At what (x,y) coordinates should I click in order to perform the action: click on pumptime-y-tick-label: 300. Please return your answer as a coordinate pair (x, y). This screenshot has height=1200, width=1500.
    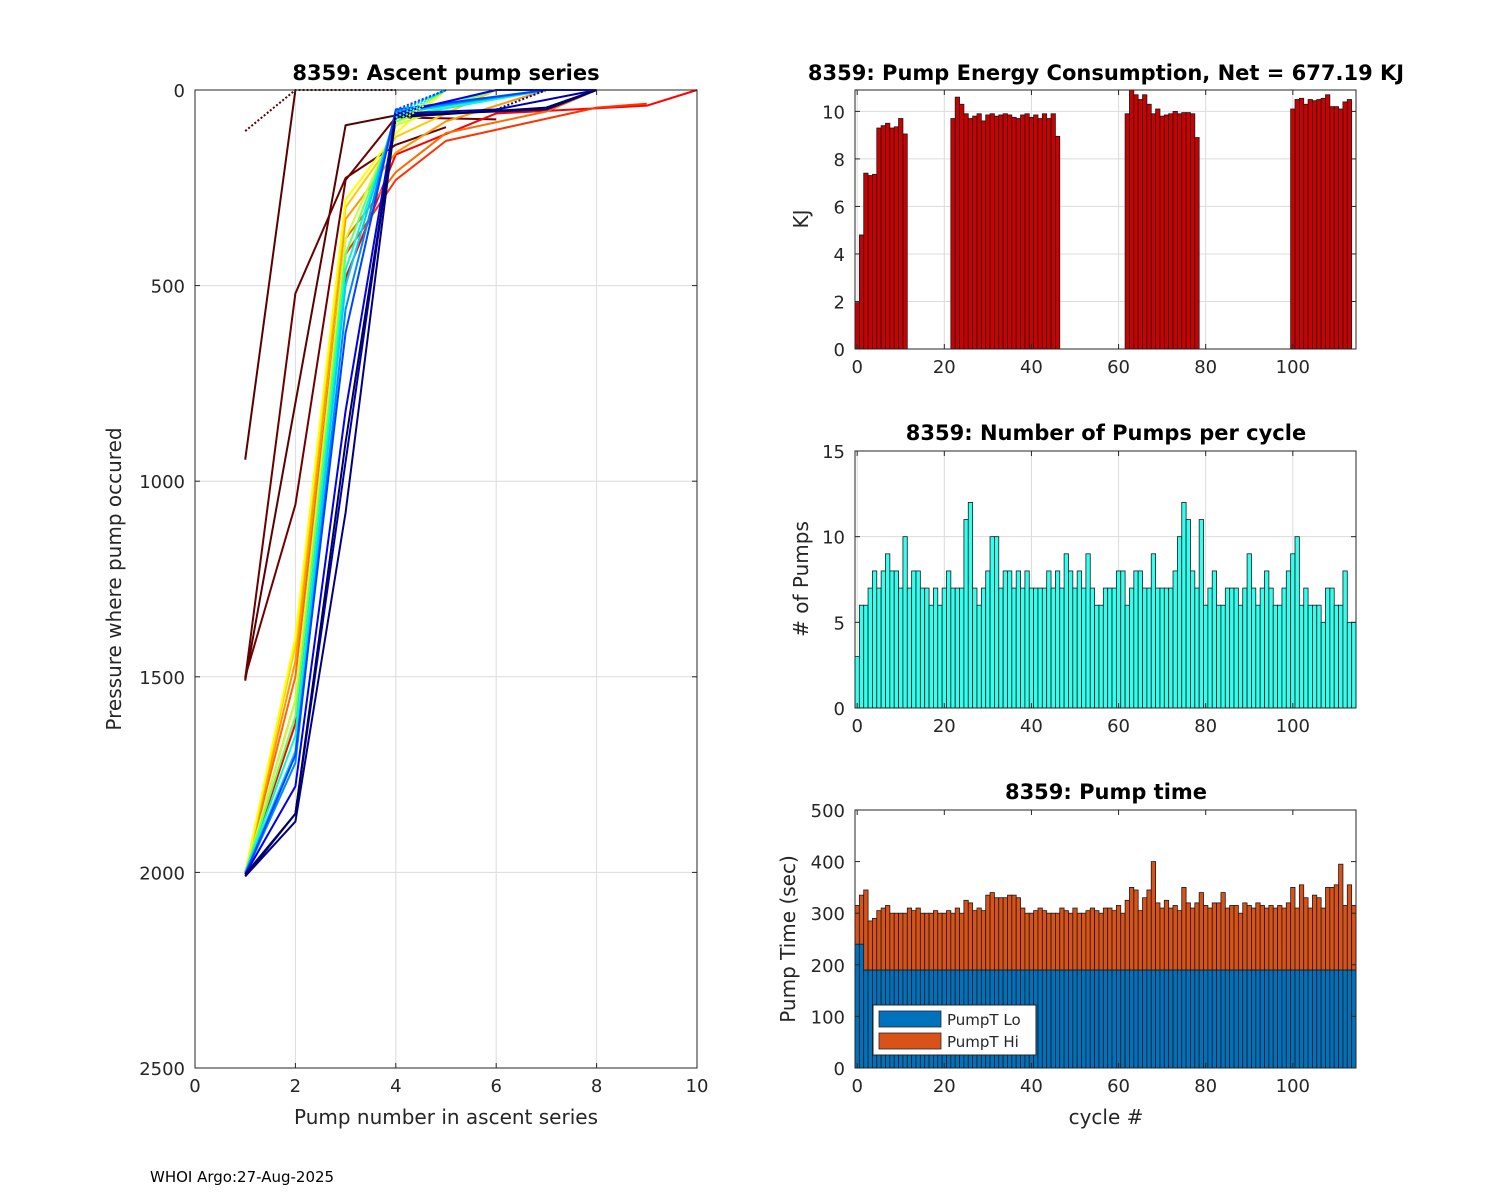
    Looking at the image, I should click on (828, 914).